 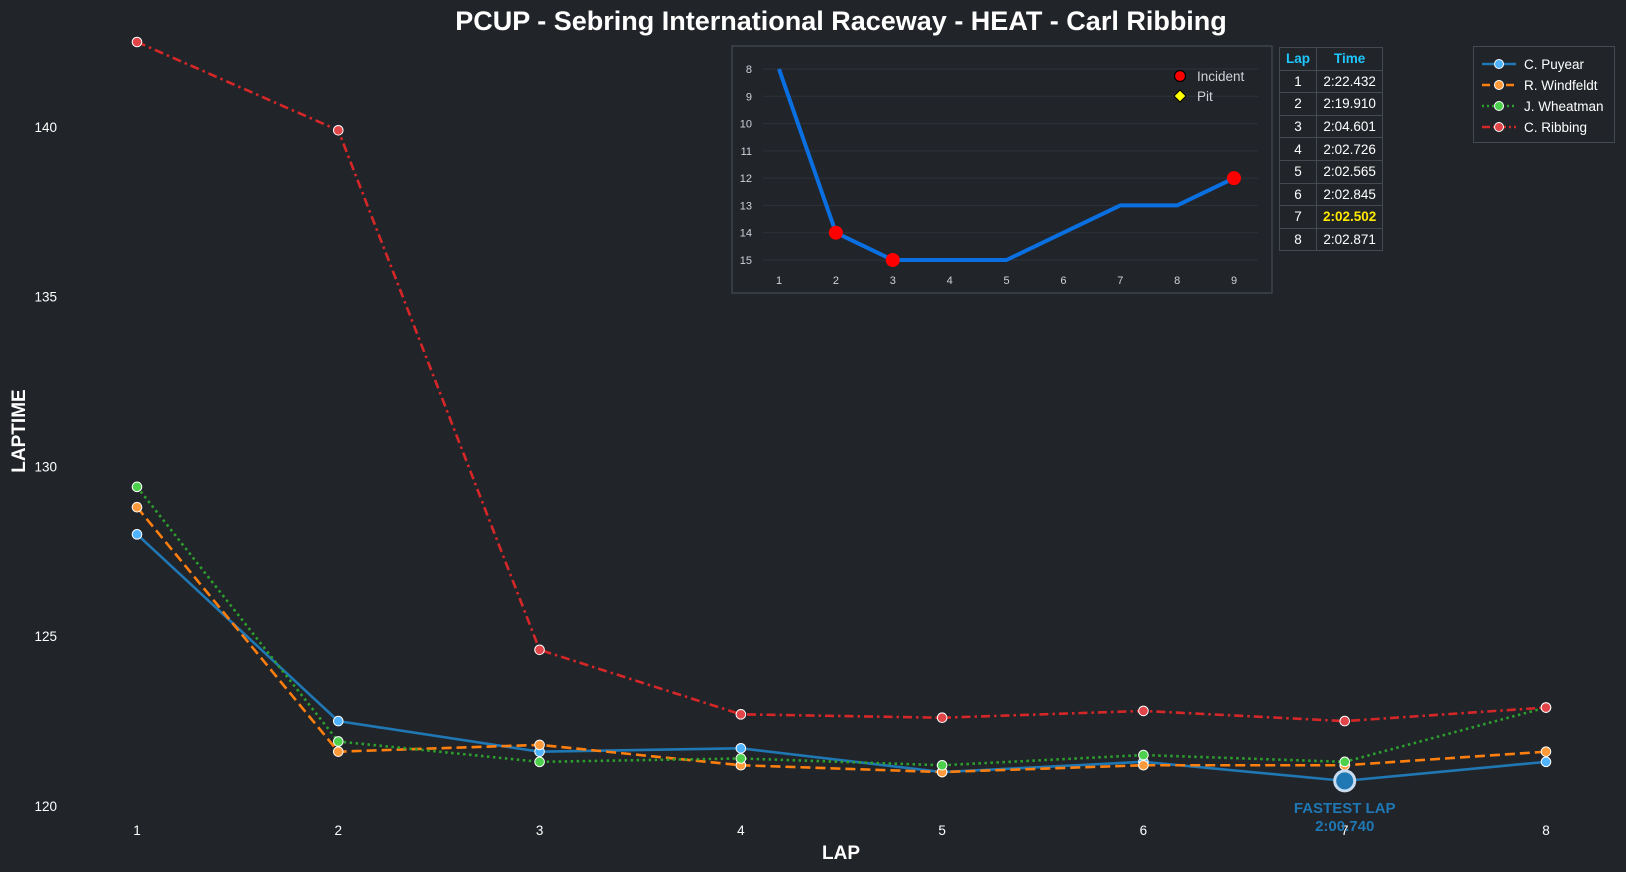 I want to click on table-row: 5 2:02.565, so click(x=1331, y=171).